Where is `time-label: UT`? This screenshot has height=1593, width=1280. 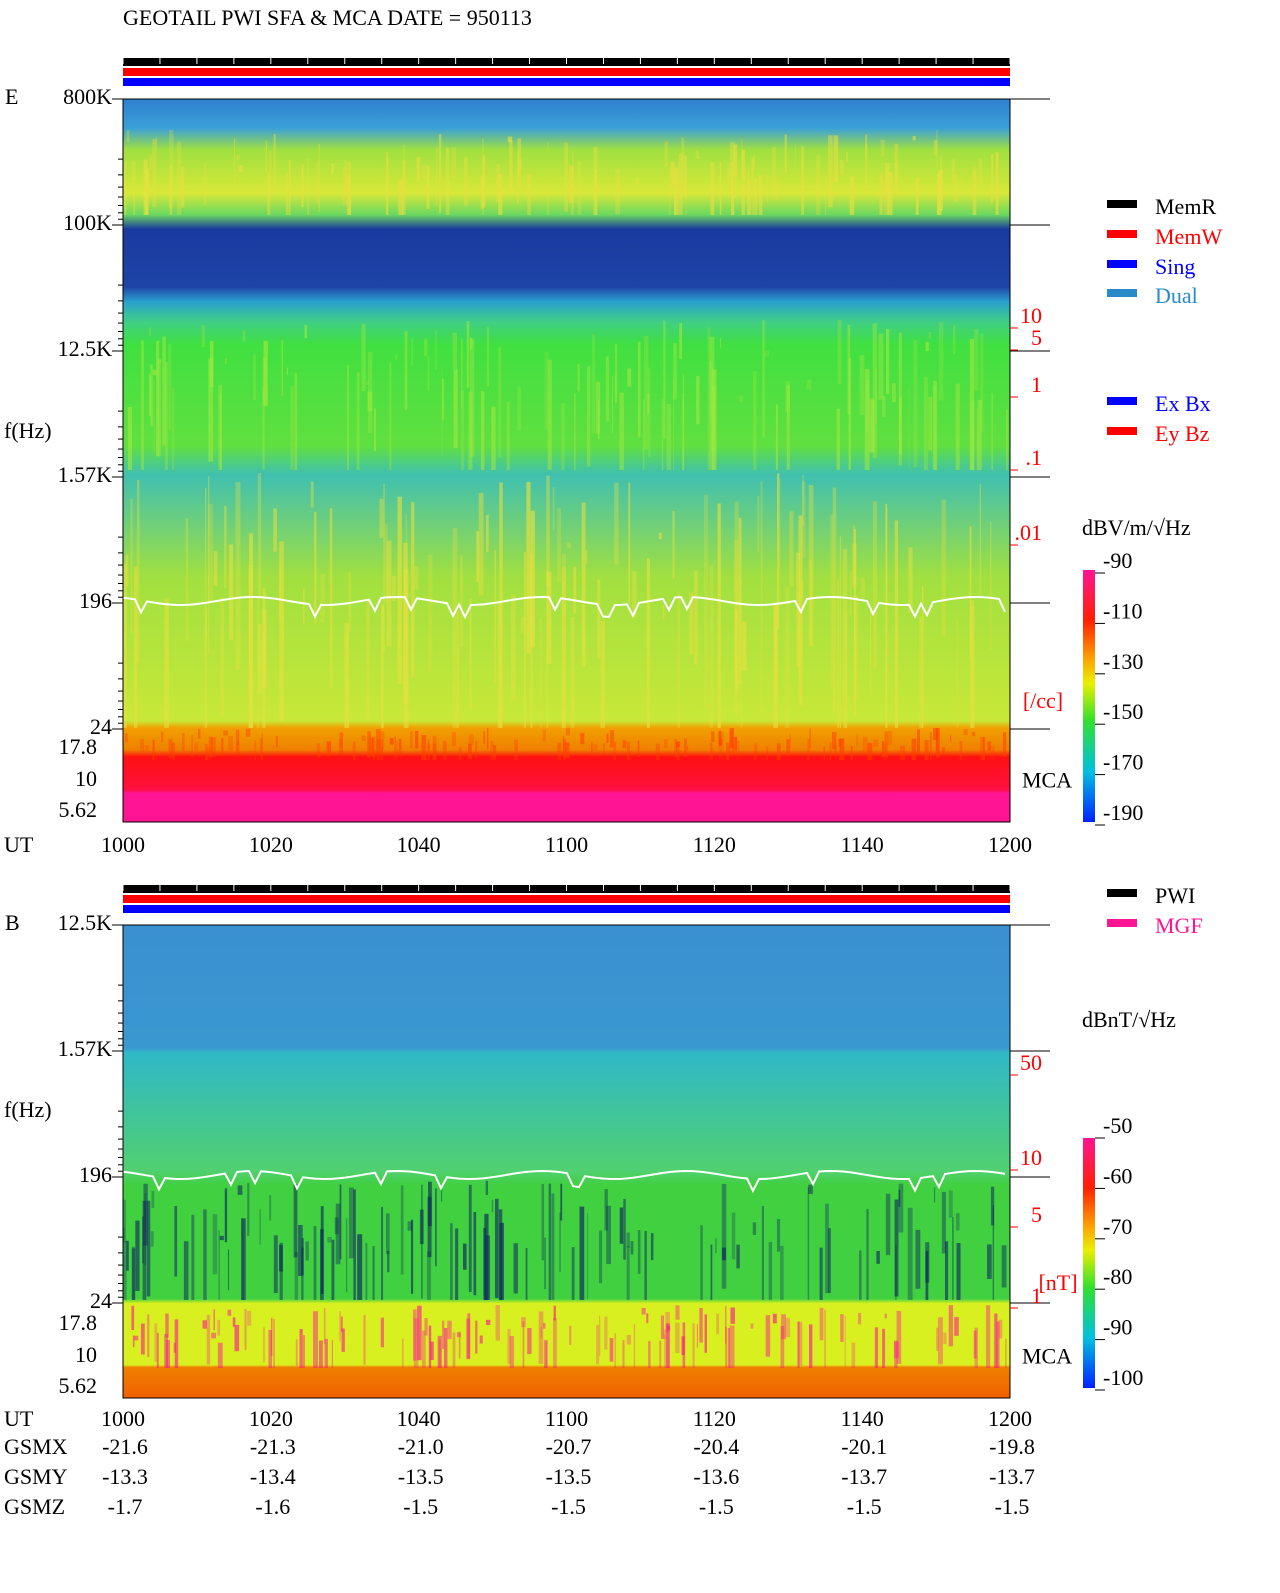 time-label: UT is located at coordinates (19, 844).